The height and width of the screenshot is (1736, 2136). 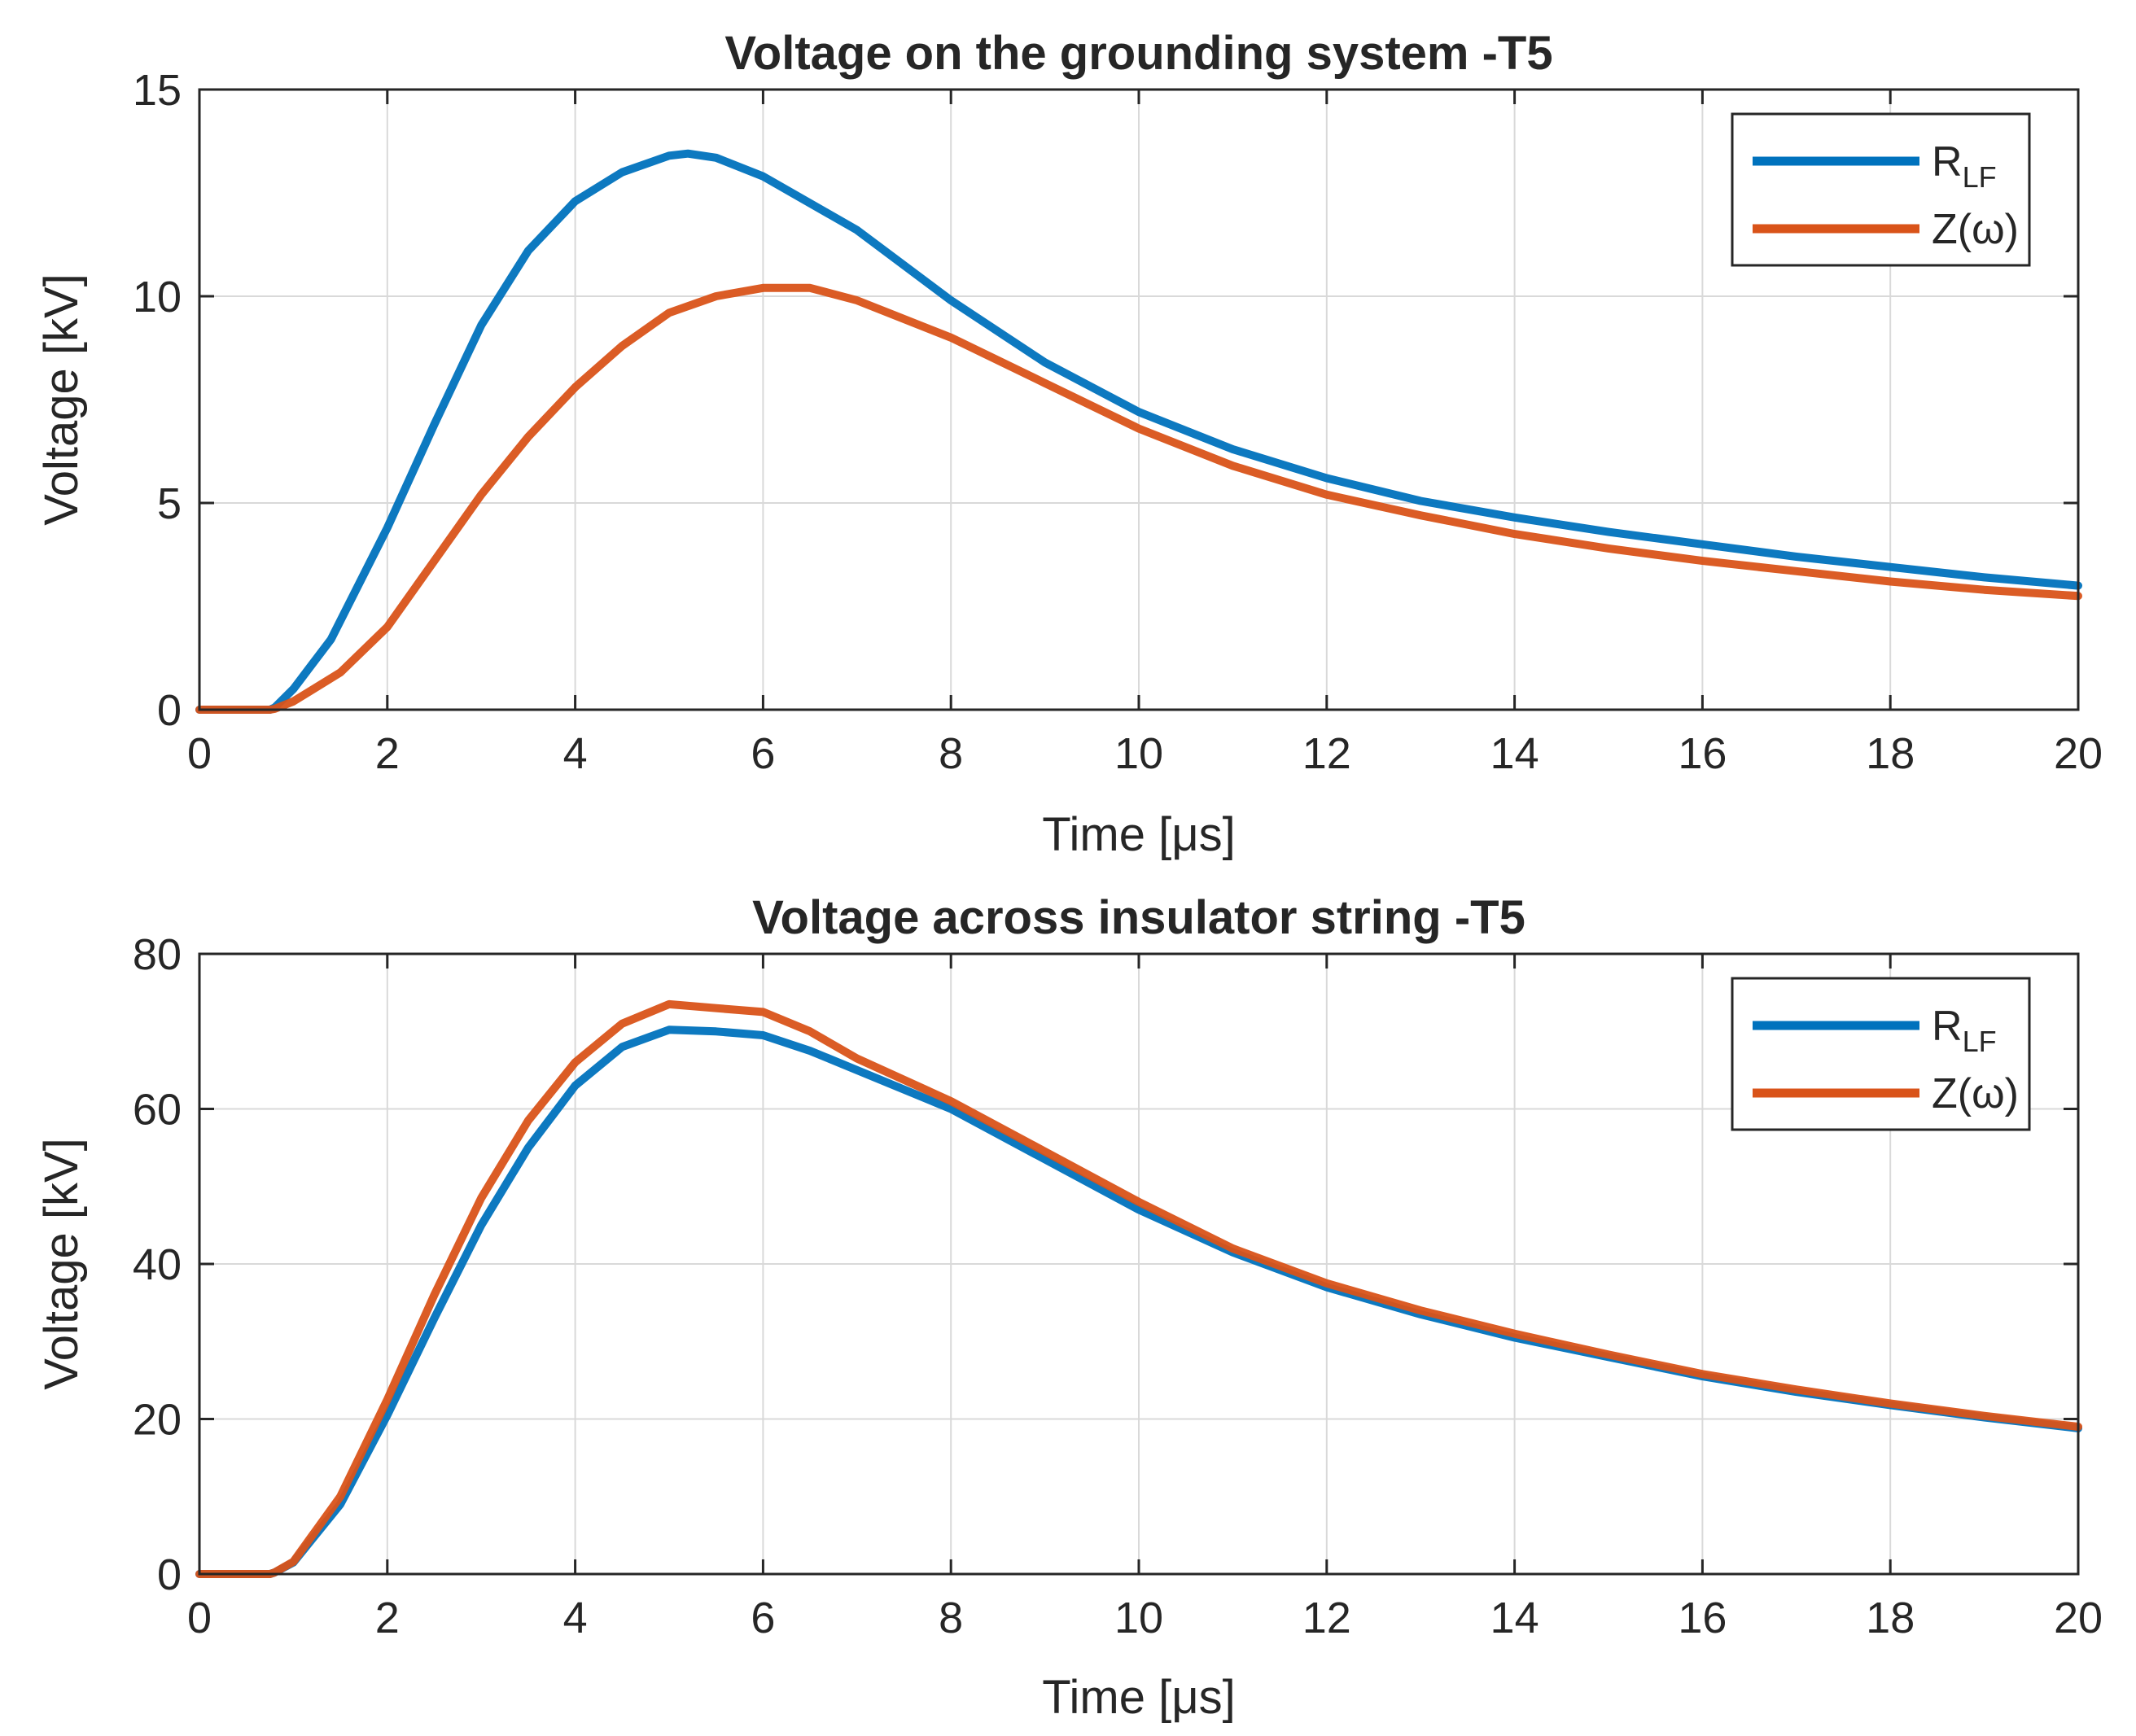 What do you see at coordinates (157, 1420) in the screenshot?
I see `y-tick-label: 20` at bounding box center [157, 1420].